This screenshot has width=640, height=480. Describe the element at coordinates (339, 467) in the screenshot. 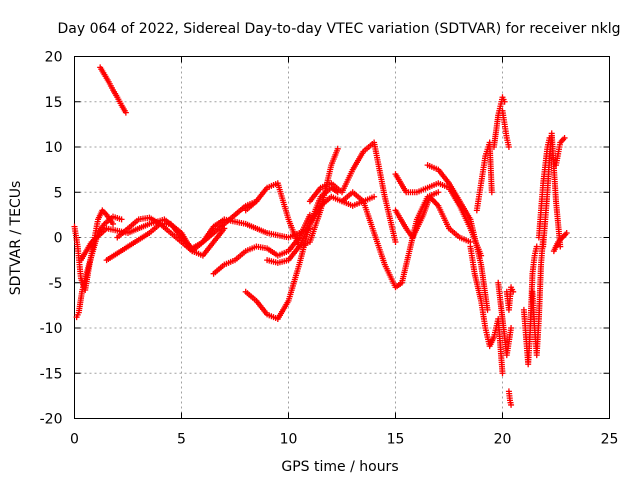

I see `x-axis-title: GPS time / hours` at that location.